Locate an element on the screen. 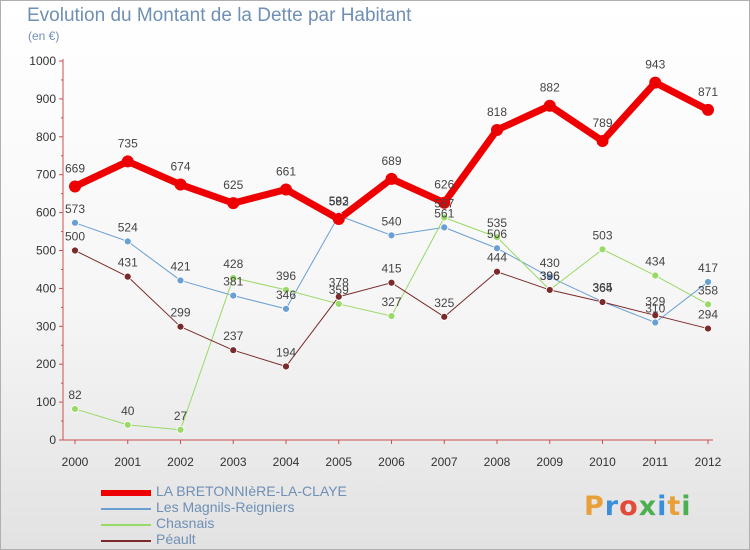  data-label: 524 is located at coordinates (128, 227).